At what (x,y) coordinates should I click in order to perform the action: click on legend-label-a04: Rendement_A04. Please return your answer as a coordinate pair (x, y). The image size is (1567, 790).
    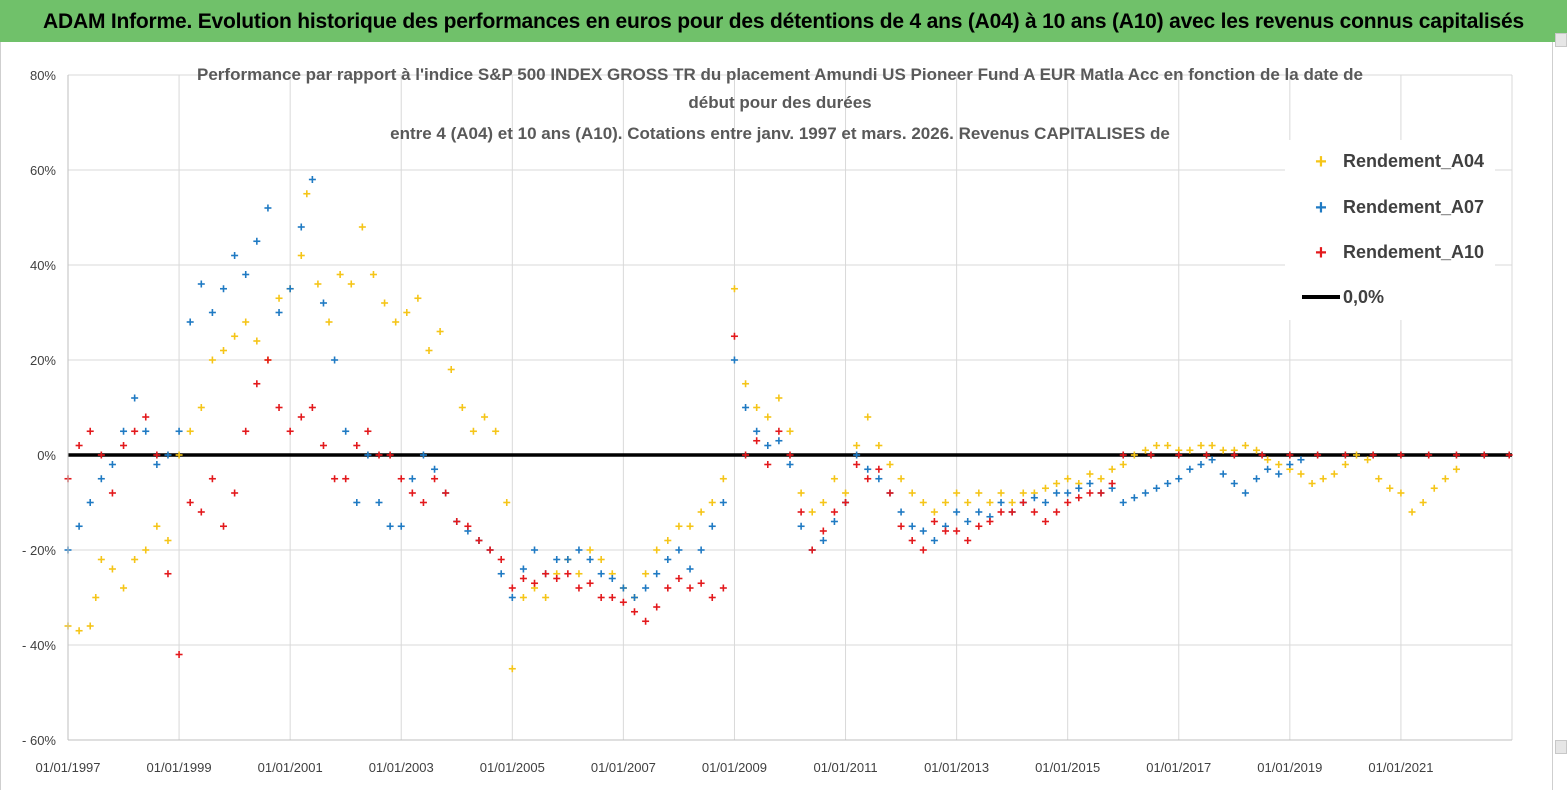
    Looking at the image, I should click on (1413, 161).